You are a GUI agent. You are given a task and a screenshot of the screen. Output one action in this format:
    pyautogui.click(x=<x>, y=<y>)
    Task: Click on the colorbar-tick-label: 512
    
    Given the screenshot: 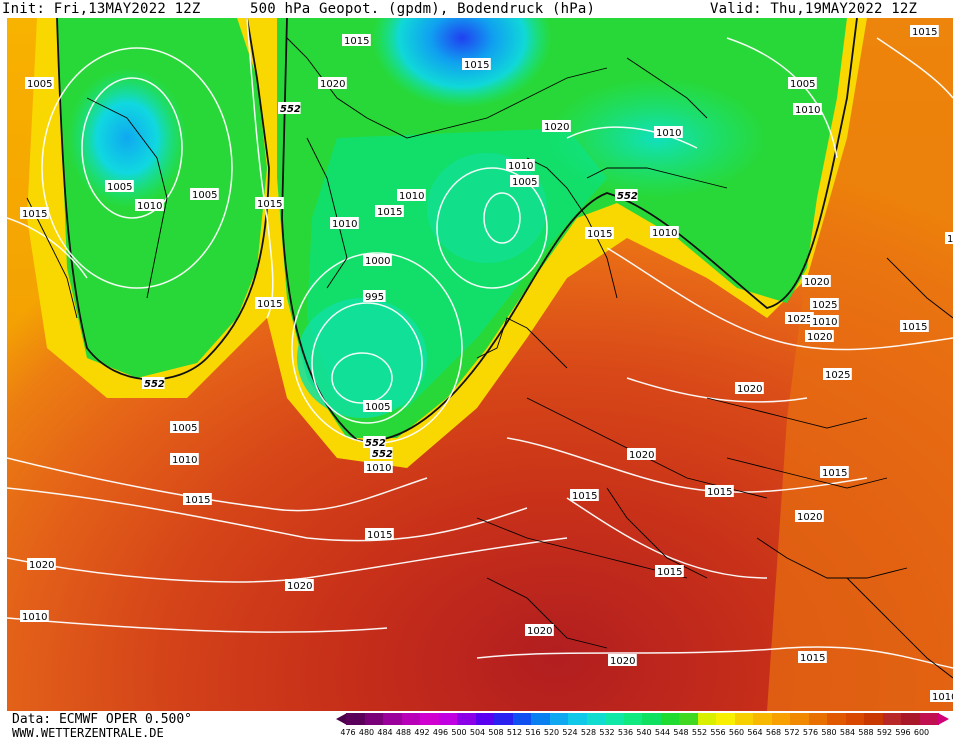 What is the action you would take?
    pyautogui.click(x=514, y=732)
    